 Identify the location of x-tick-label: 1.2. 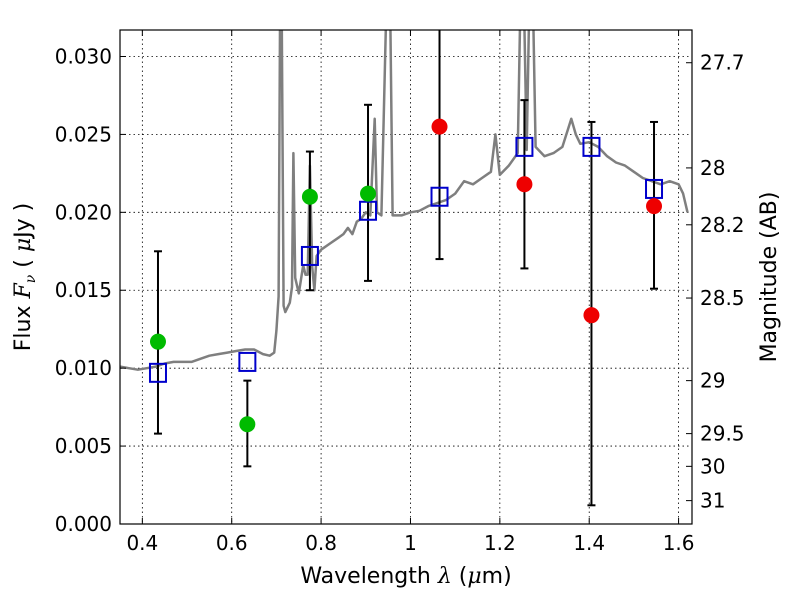
(500, 543).